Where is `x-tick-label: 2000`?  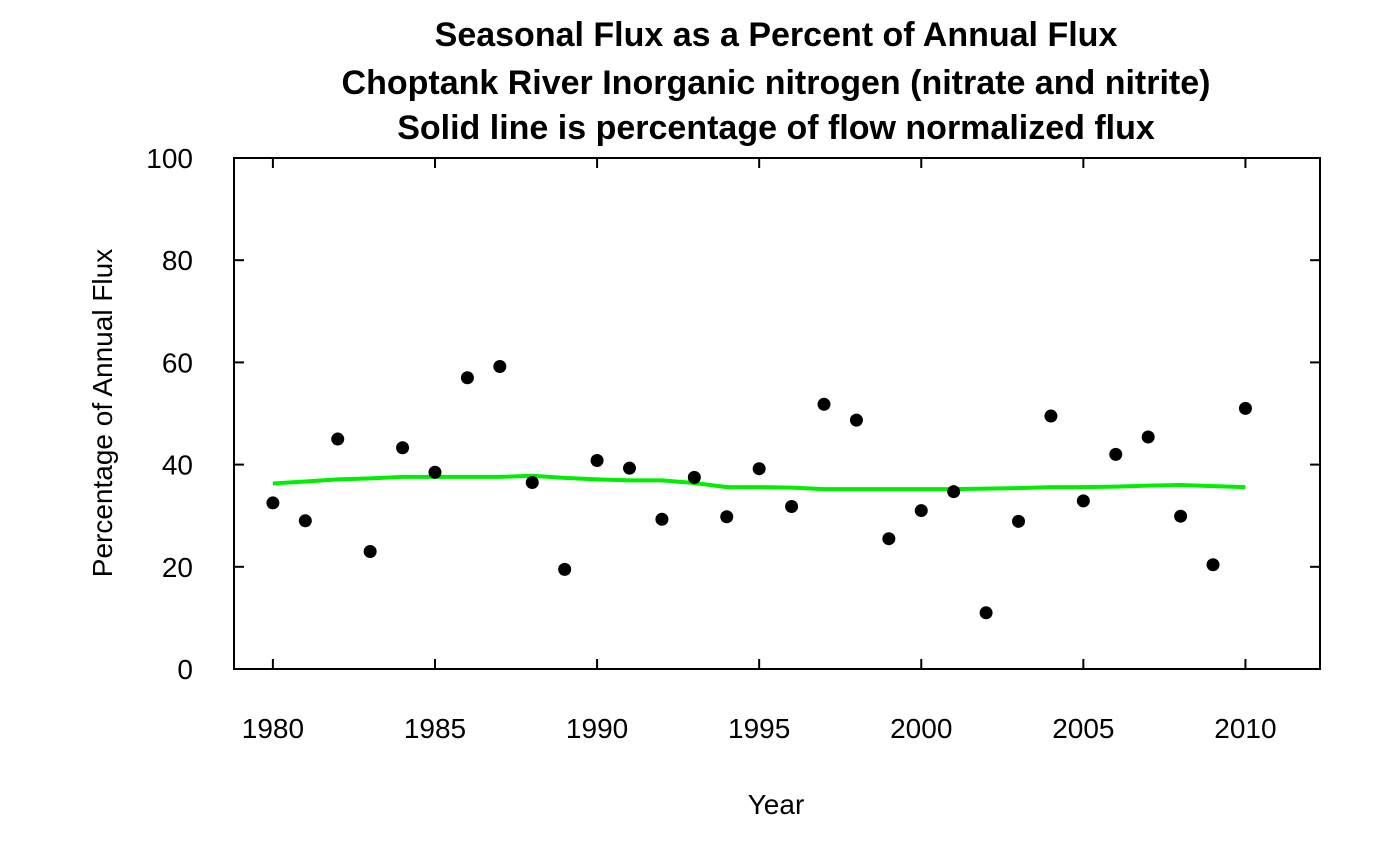
x-tick-label: 2000 is located at coordinates (921, 728).